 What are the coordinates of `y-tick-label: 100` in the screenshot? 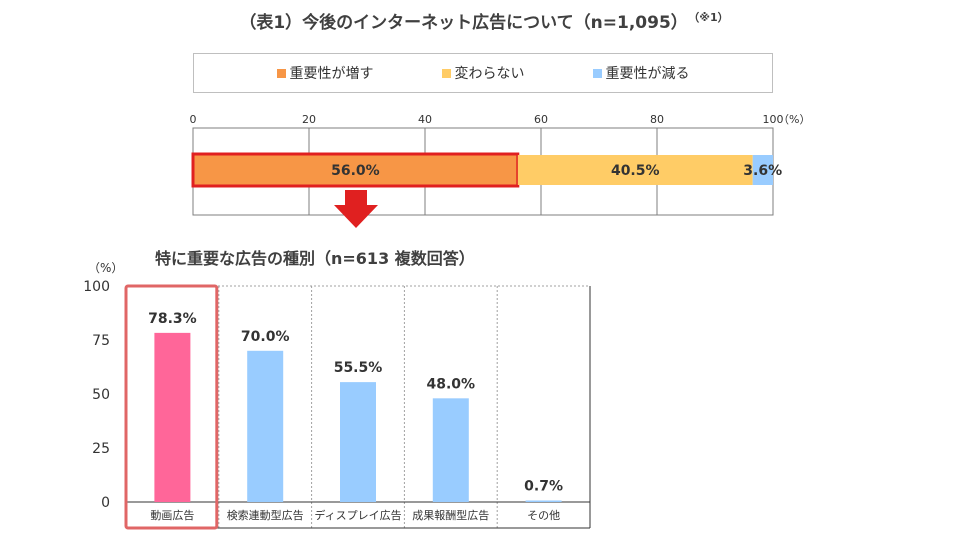 It's located at (96, 287).